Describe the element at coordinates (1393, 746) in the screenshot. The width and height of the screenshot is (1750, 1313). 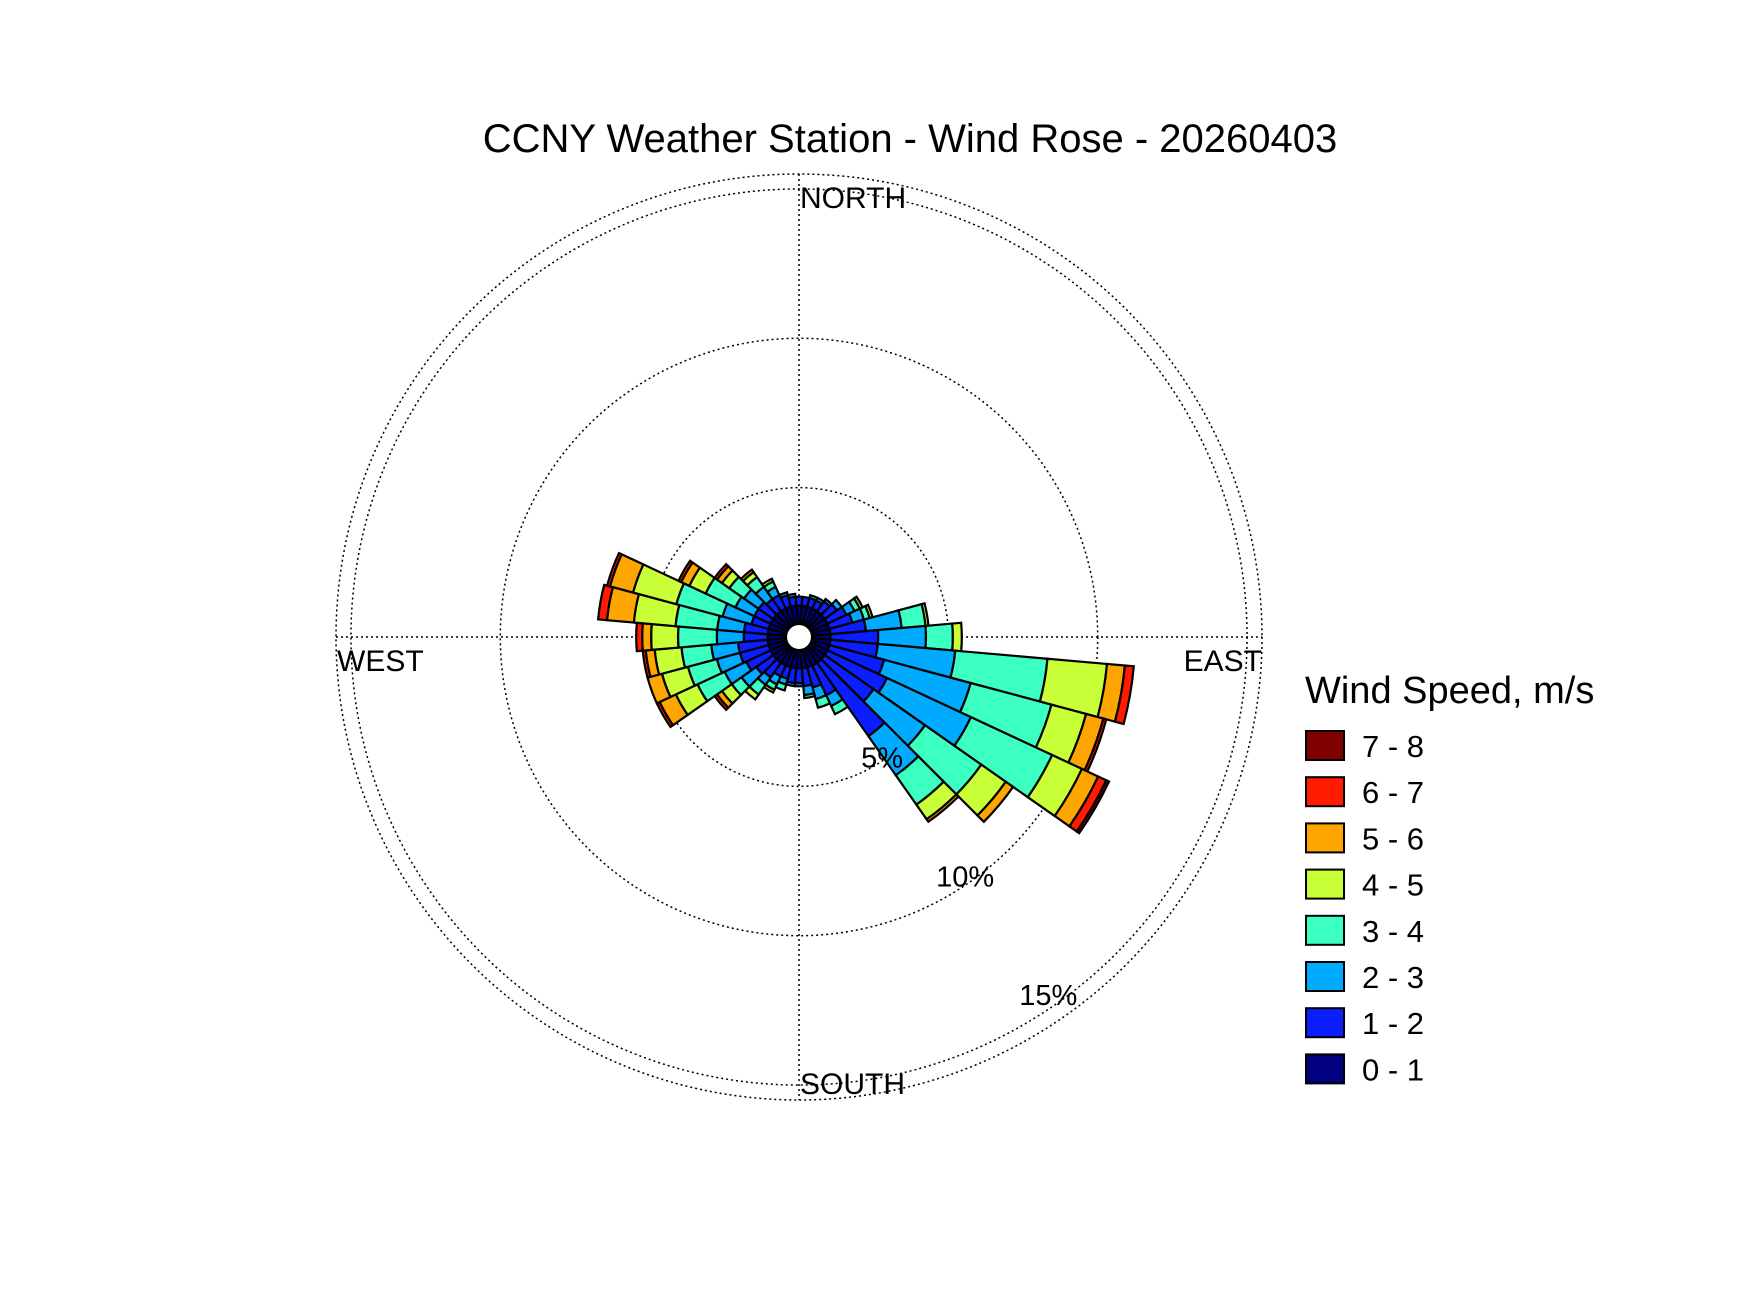
I see `legend-label-7-8: 7 - 8` at that location.